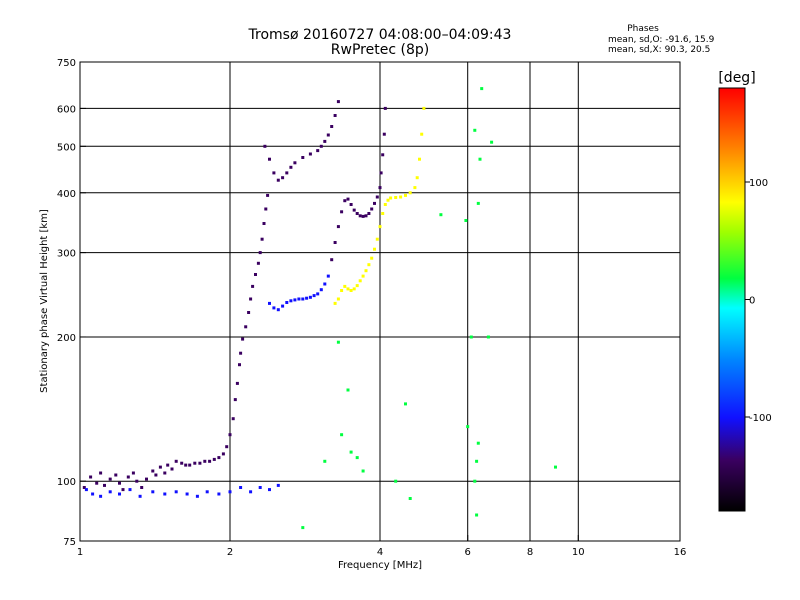 This screenshot has height=600, width=800. Describe the element at coordinates (66, 254) in the screenshot. I see `y-tick-label-300: 300` at that location.